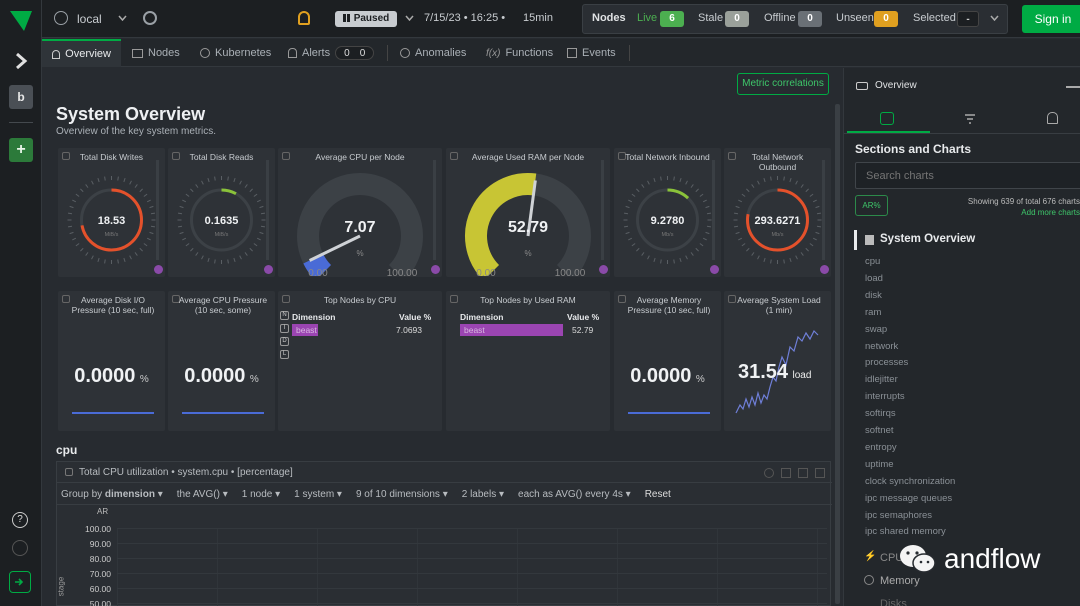 The image size is (1080, 606). I want to click on info-icon, so click(769, 473).